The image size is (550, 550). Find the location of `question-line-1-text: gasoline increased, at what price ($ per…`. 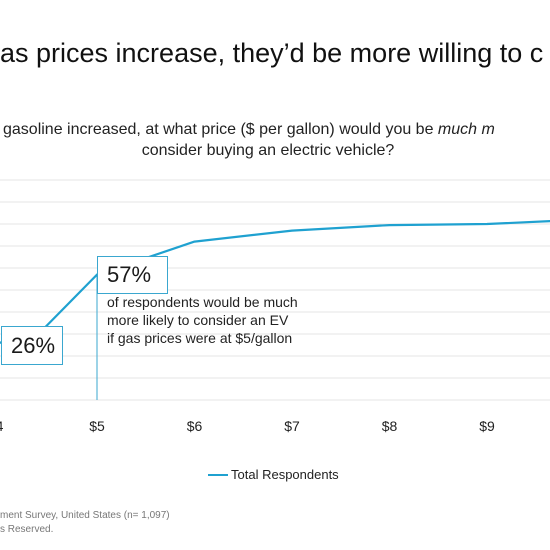

question-line-1-text: gasoline increased, at what price ($ per… is located at coordinates (220, 129).